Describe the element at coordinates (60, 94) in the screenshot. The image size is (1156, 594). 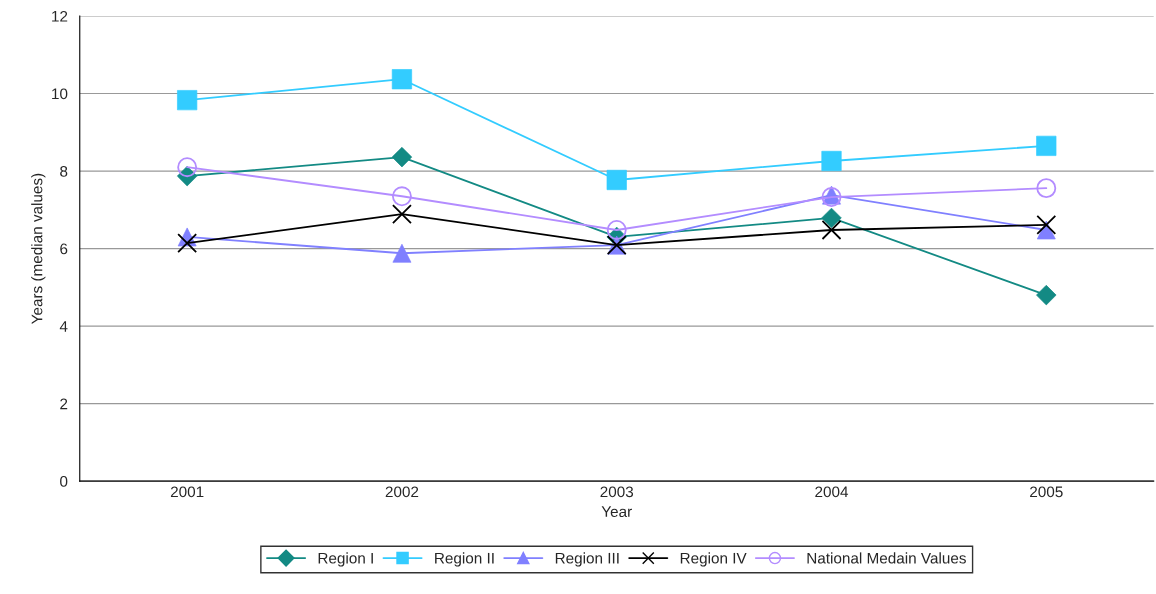
I see `y-tick-label: 10` at that location.